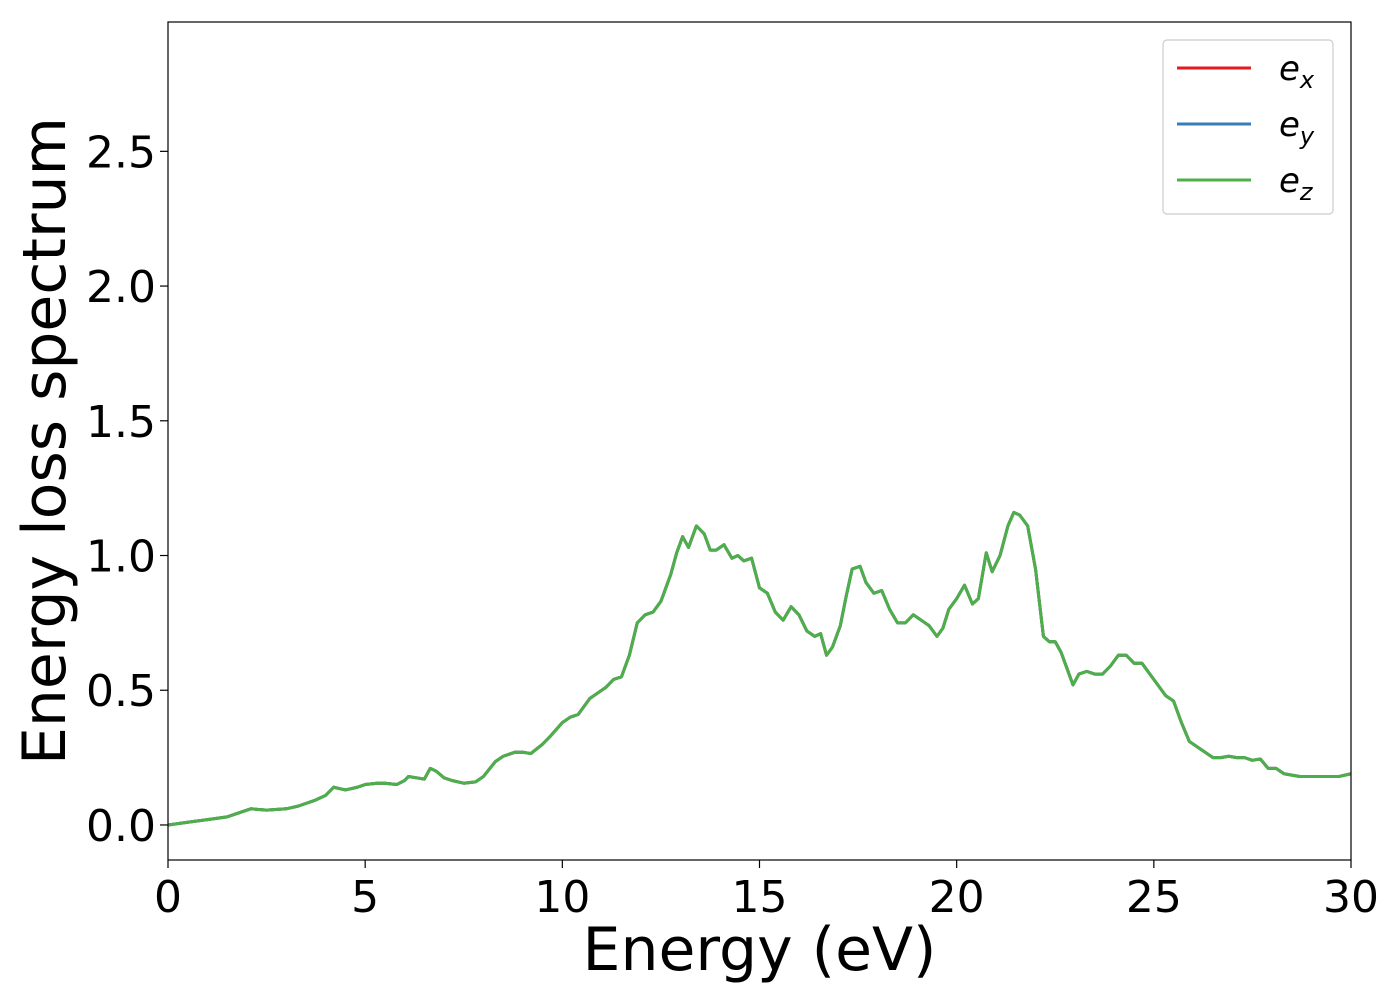 The image size is (1400, 1000). Describe the element at coordinates (1297, 127) in the screenshot. I see `legend-label: ey` at that location.